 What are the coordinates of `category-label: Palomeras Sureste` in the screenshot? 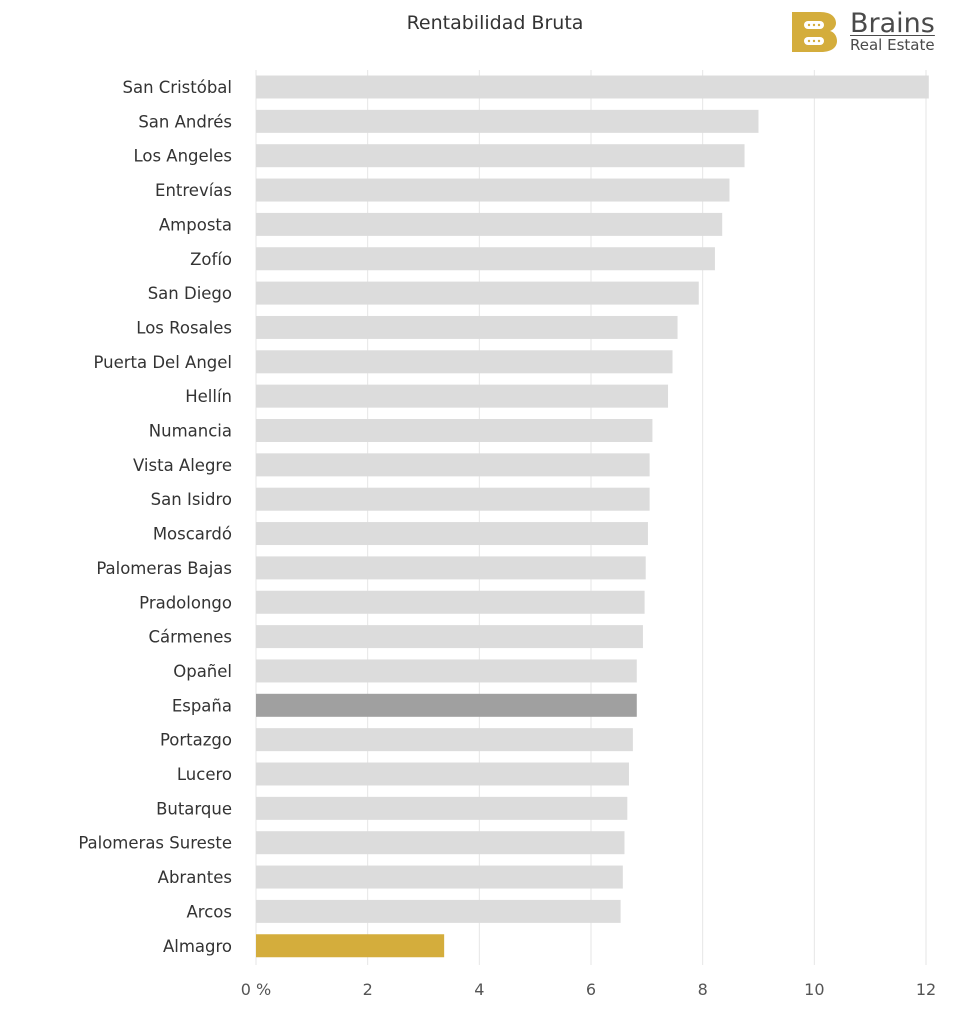 It's located at (155, 843).